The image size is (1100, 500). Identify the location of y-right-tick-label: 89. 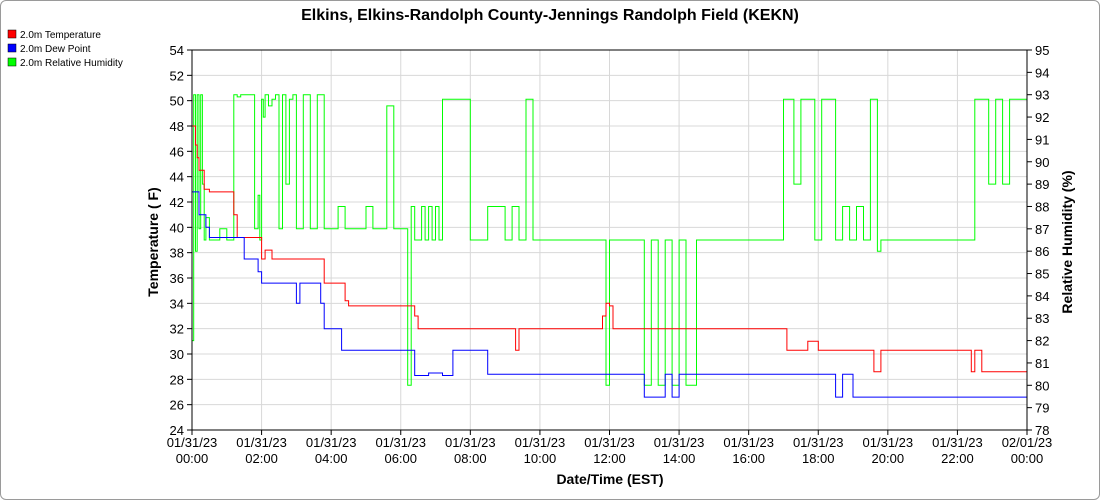
(1042, 184).